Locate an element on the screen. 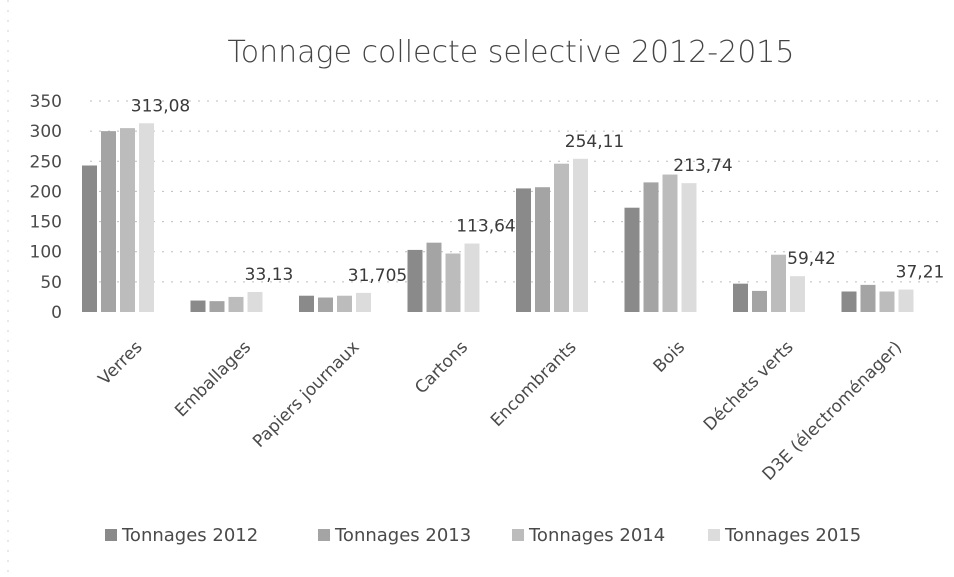 The width and height of the screenshot is (954, 577). y-tick-label: 50 is located at coordinates (51, 283).